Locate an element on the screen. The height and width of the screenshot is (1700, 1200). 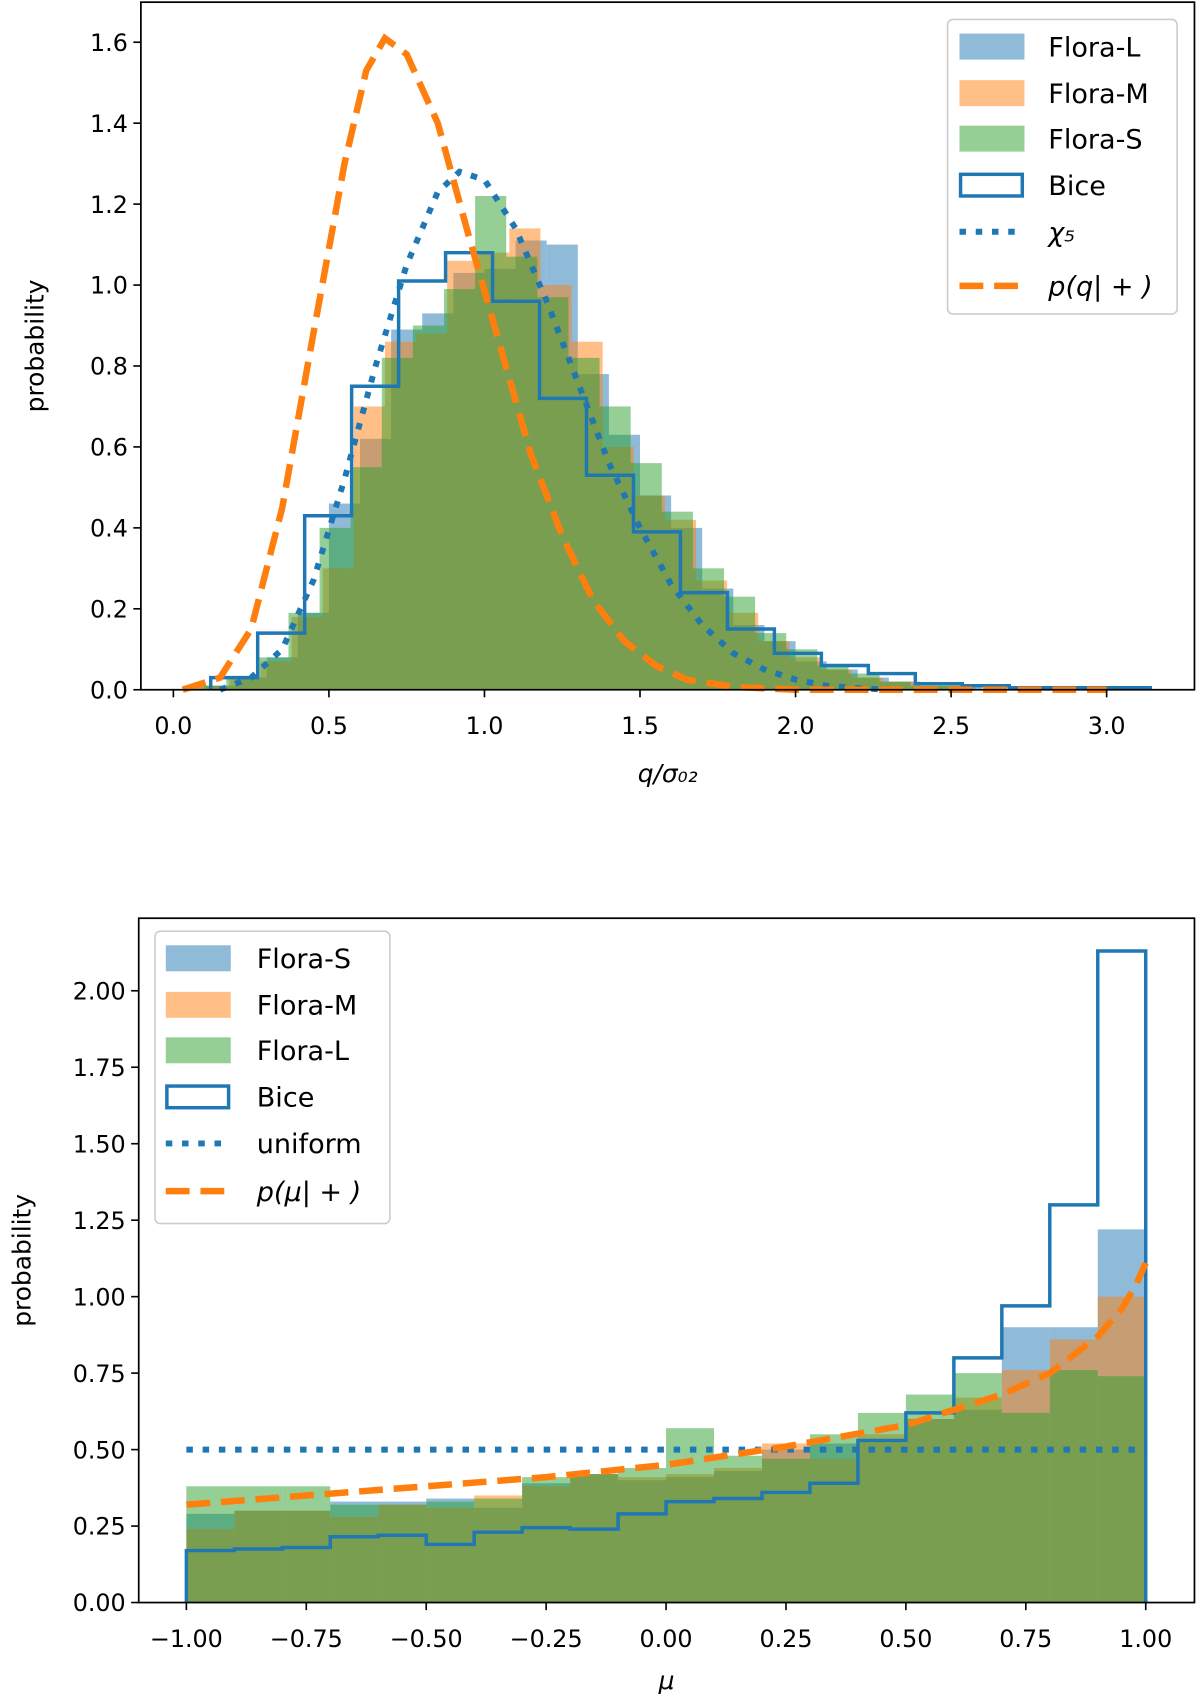
series-flora-l is located at coordinates (666, 1486).